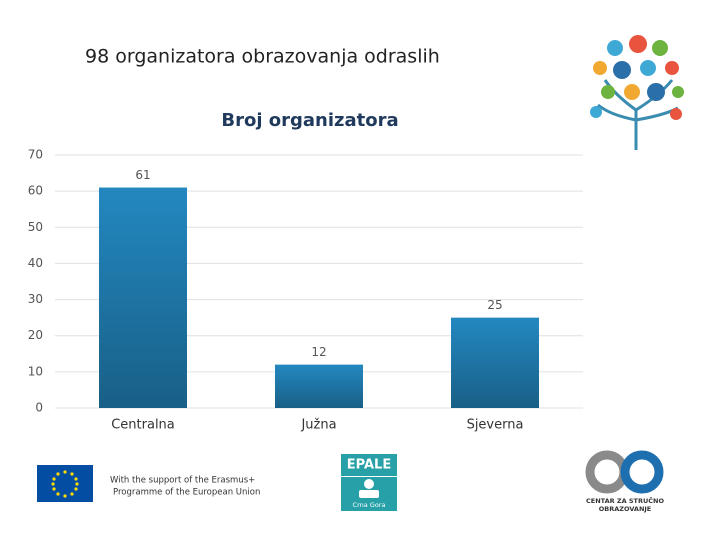 The image size is (720, 540). I want to click on epale-country: Crna Gora, so click(369, 505).